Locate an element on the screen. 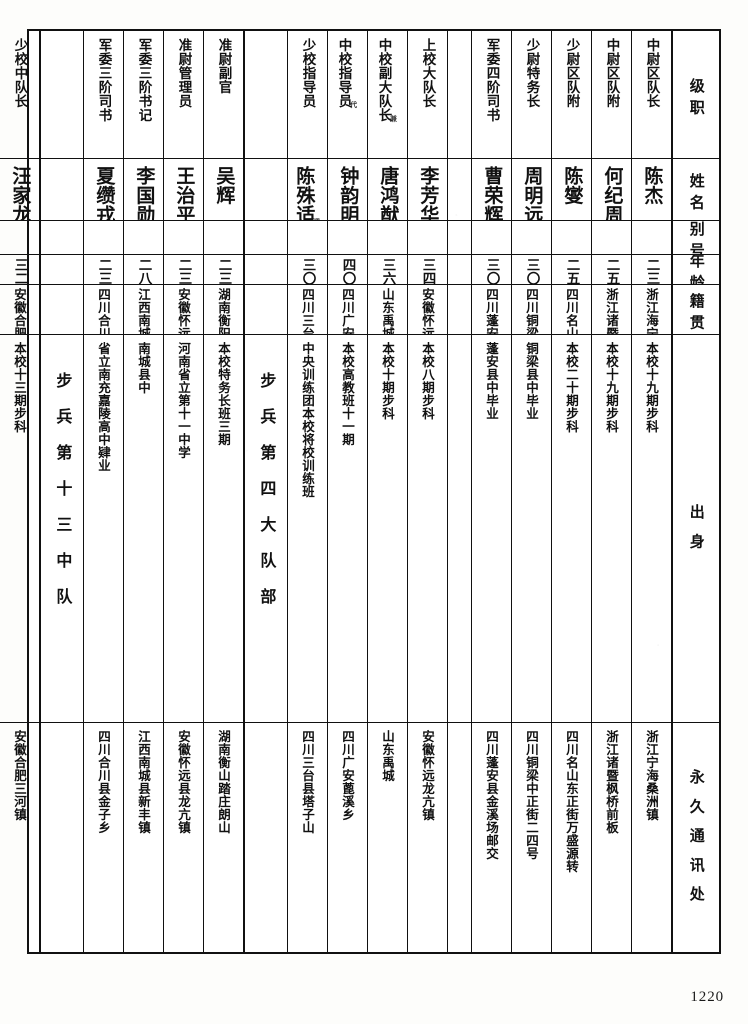  origin-text: 蓬安县中毕业 is located at coordinates (491, 380).